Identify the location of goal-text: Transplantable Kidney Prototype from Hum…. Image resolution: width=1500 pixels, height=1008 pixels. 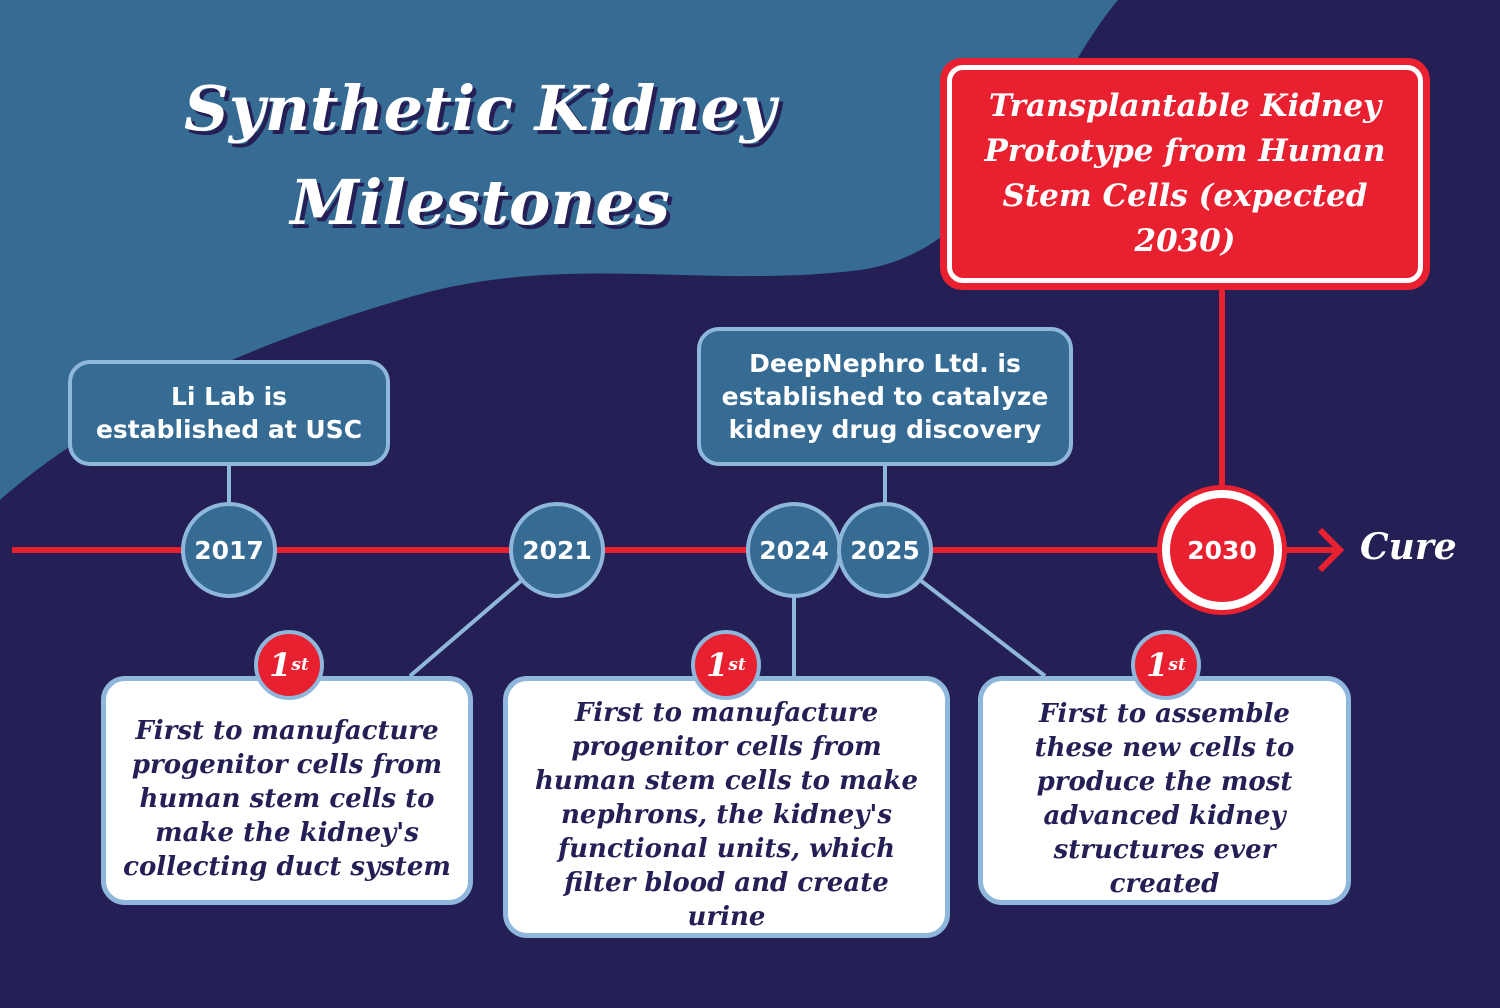
(1185, 174).